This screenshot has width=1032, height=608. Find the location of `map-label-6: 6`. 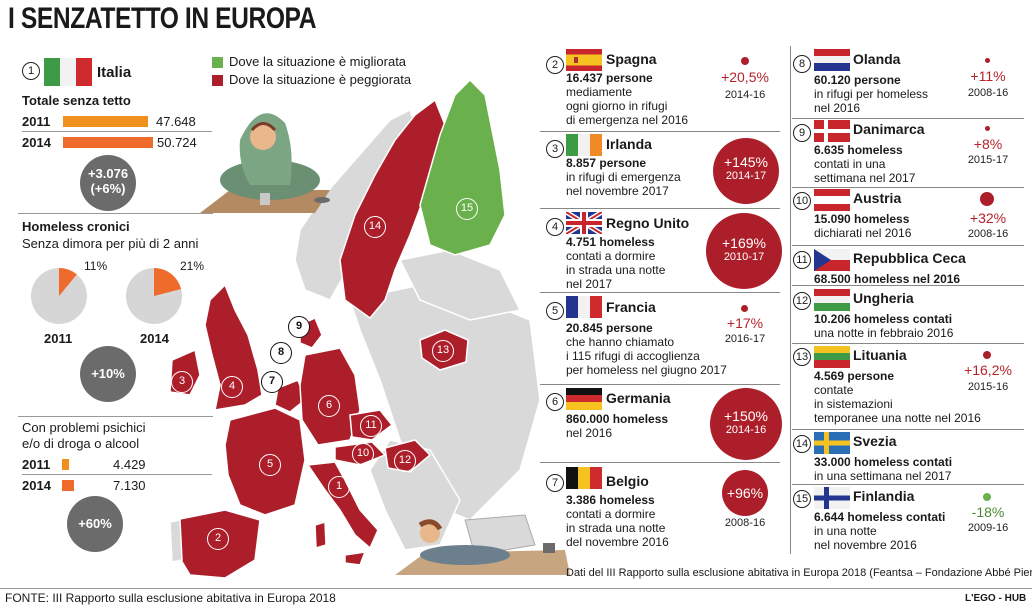

map-label-6: 6 is located at coordinates (329, 406).